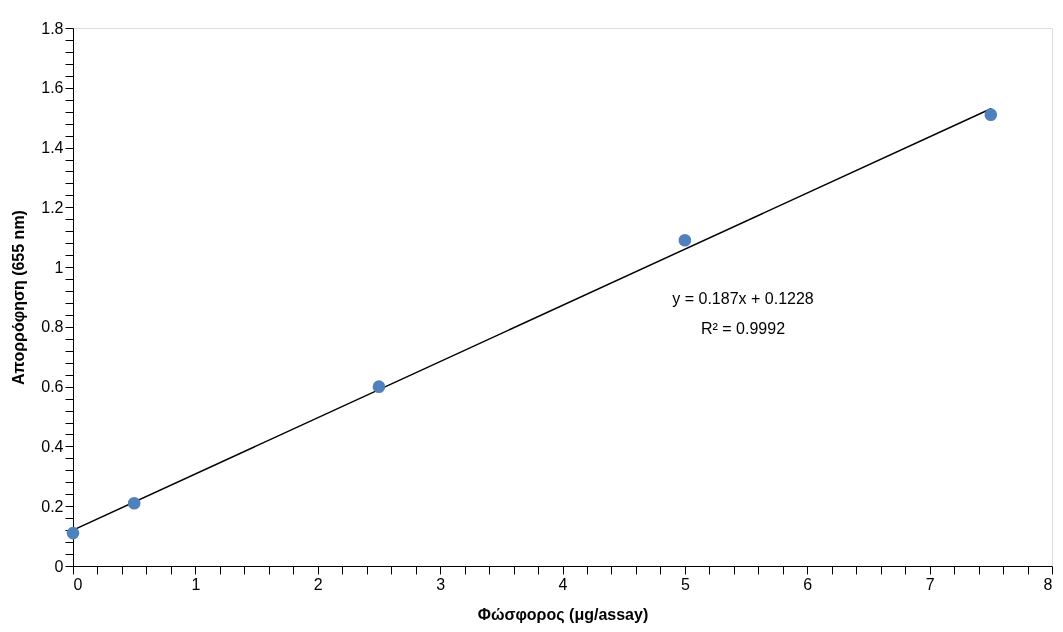 The width and height of the screenshot is (1063, 632). What do you see at coordinates (52, 148) in the screenshot?
I see `y-tick-label: 1.4` at bounding box center [52, 148].